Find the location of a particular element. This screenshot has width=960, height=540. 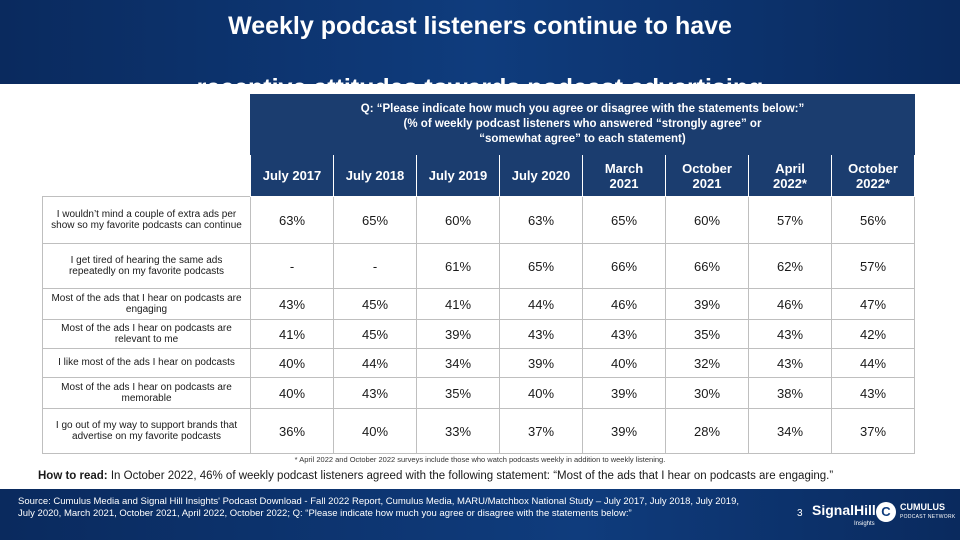

signal-hill-wordmark: SignalHill is located at coordinates (844, 510).